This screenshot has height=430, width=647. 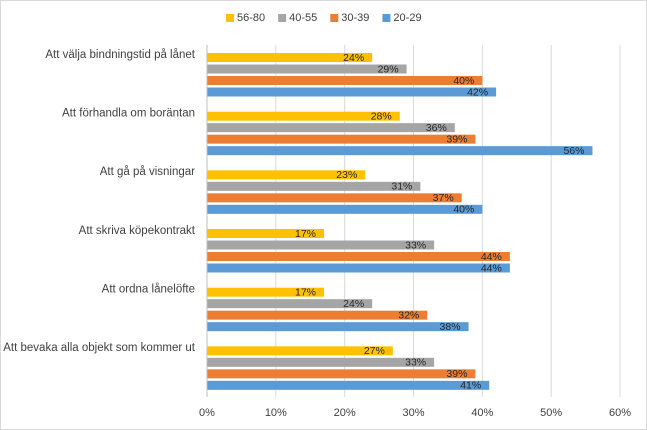 I want to click on x-tick-label: 60%, so click(x=620, y=413).